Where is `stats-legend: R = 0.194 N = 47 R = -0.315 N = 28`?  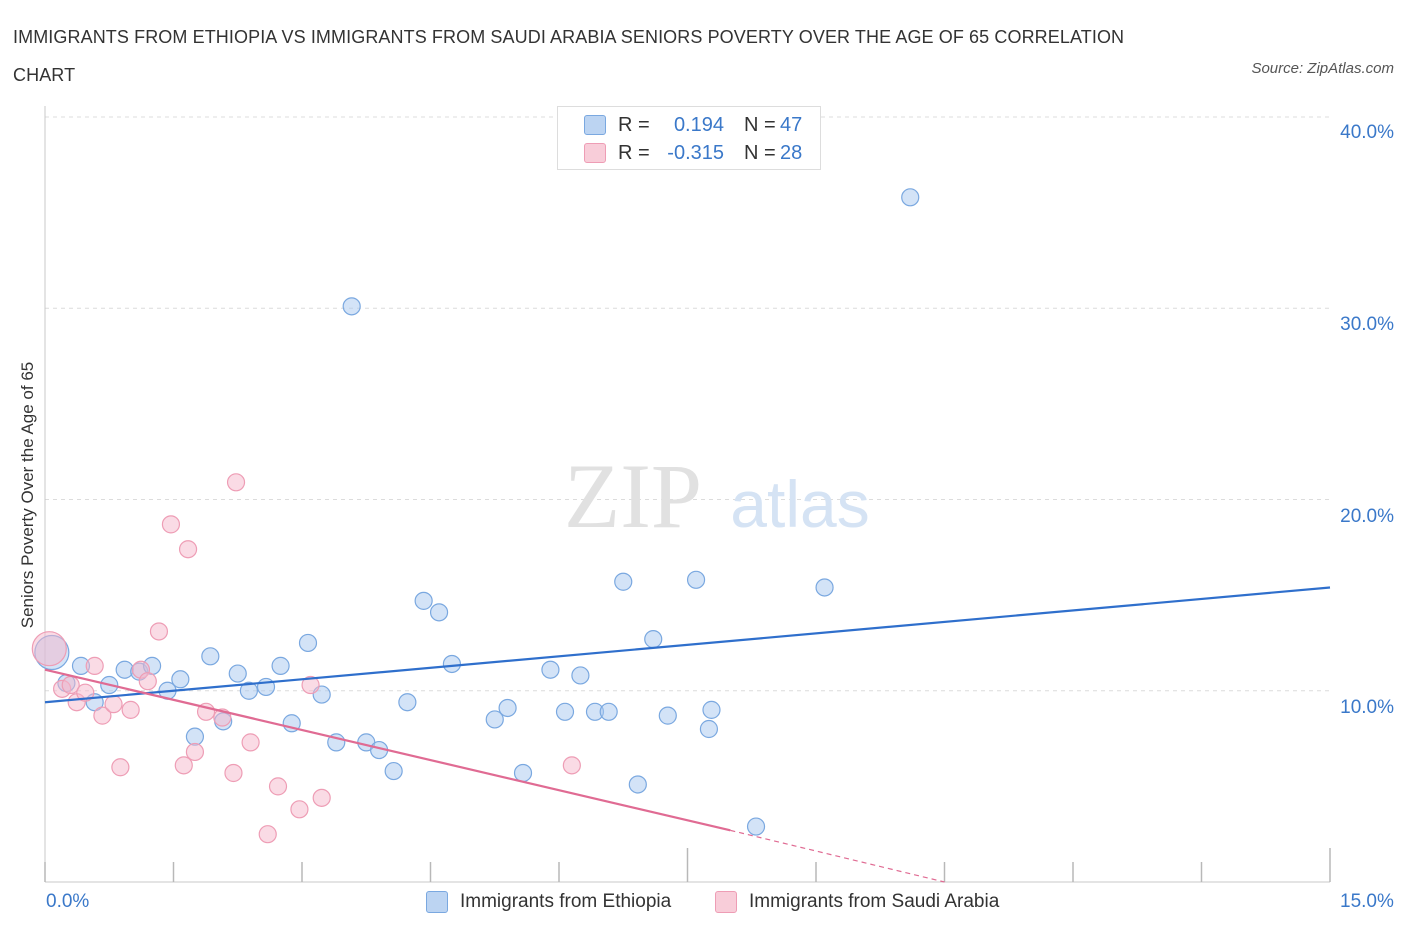
stats-legend: R = 0.194 N = 47 R = -0.315 N = 28 is located at coordinates (689, 138).